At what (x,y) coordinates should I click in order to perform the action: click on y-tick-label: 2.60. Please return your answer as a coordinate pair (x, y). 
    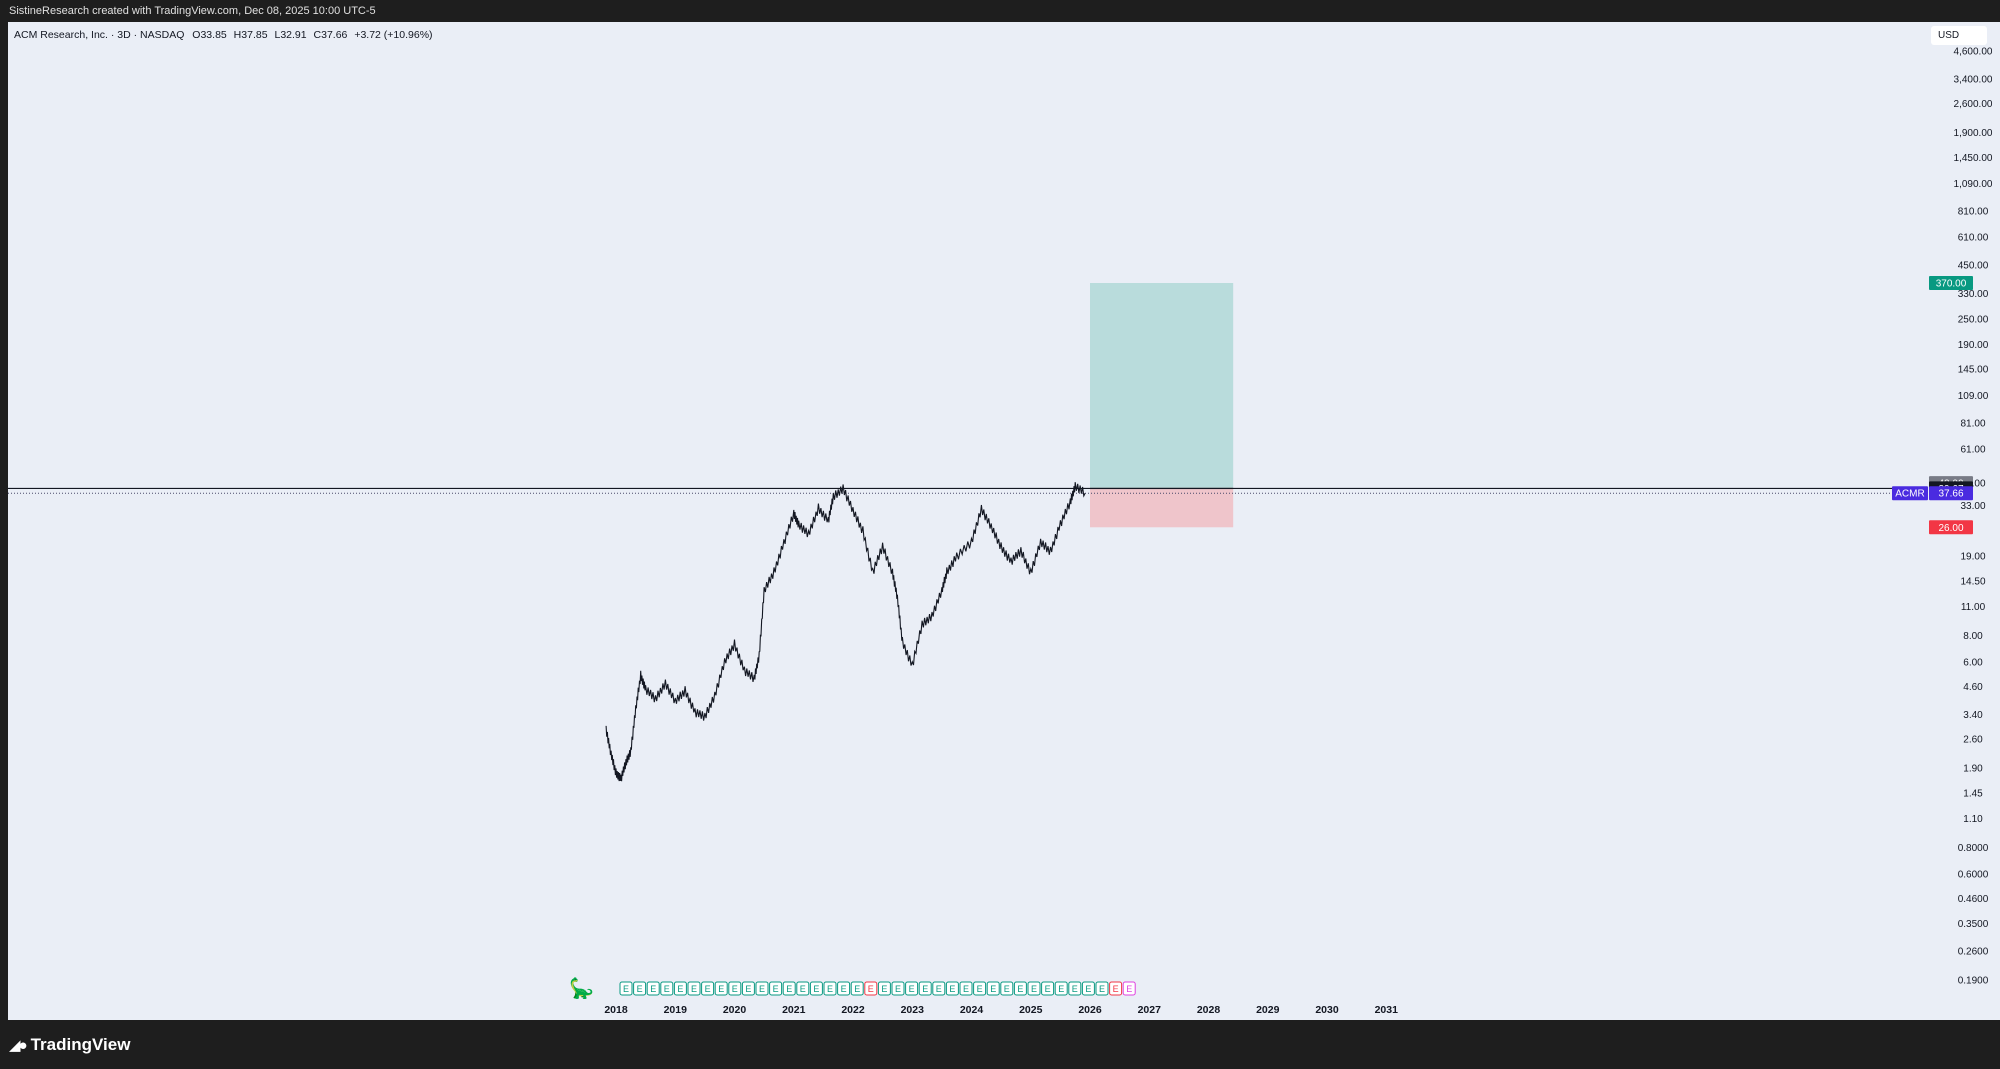
    Looking at the image, I should click on (1973, 740).